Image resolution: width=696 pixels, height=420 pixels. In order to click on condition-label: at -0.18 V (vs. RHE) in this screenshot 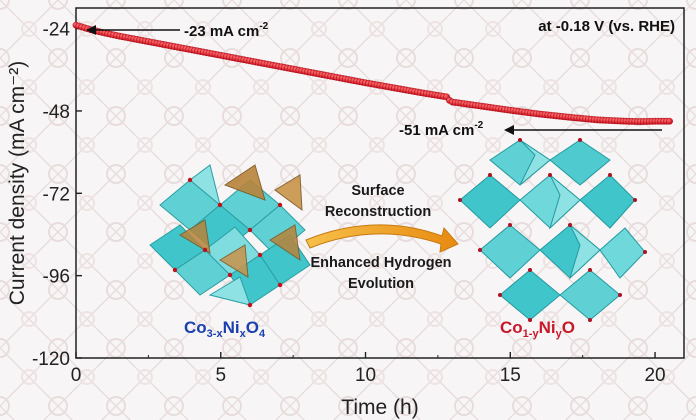, I will do `click(606, 26)`.